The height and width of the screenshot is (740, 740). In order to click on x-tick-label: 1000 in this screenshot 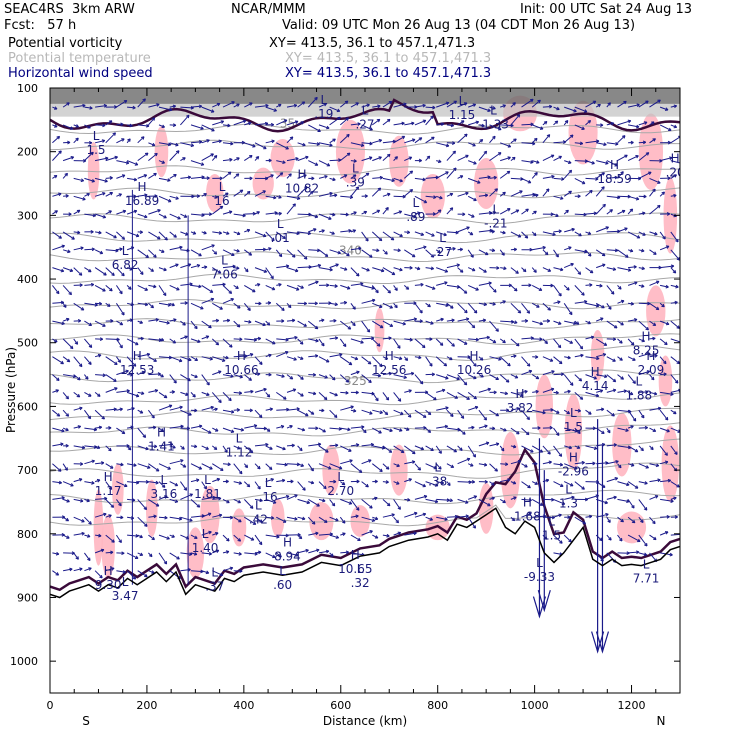, I will do `click(535, 705)`.